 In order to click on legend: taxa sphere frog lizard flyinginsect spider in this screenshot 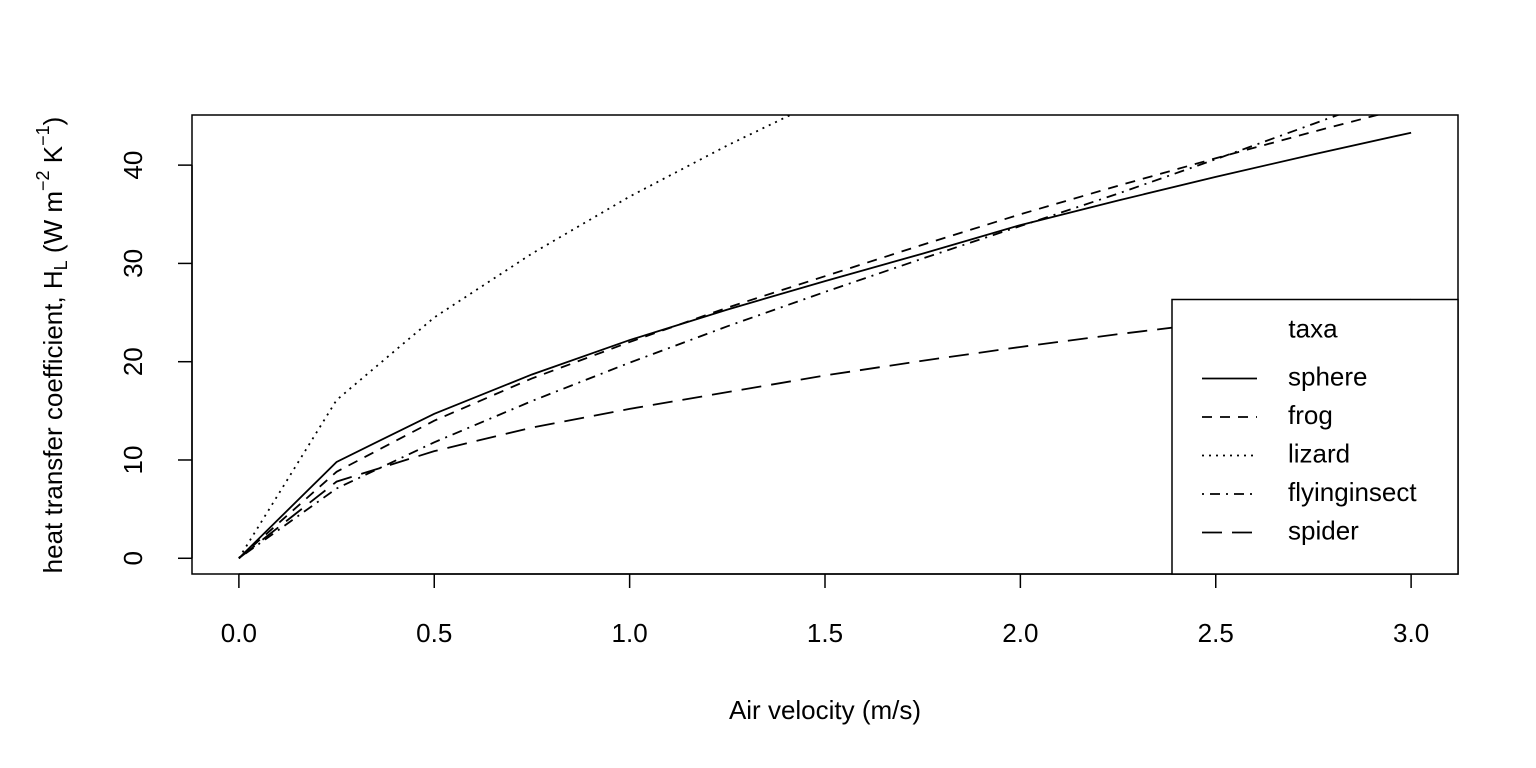, I will do `click(1315, 436)`.